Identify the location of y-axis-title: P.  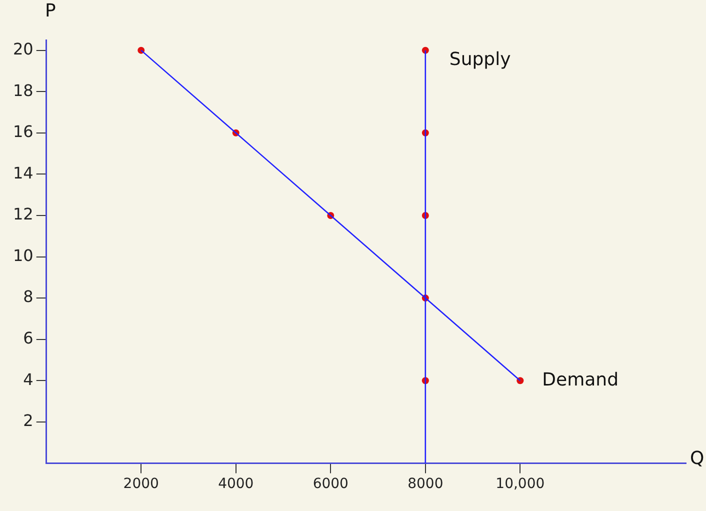
(50, 11).